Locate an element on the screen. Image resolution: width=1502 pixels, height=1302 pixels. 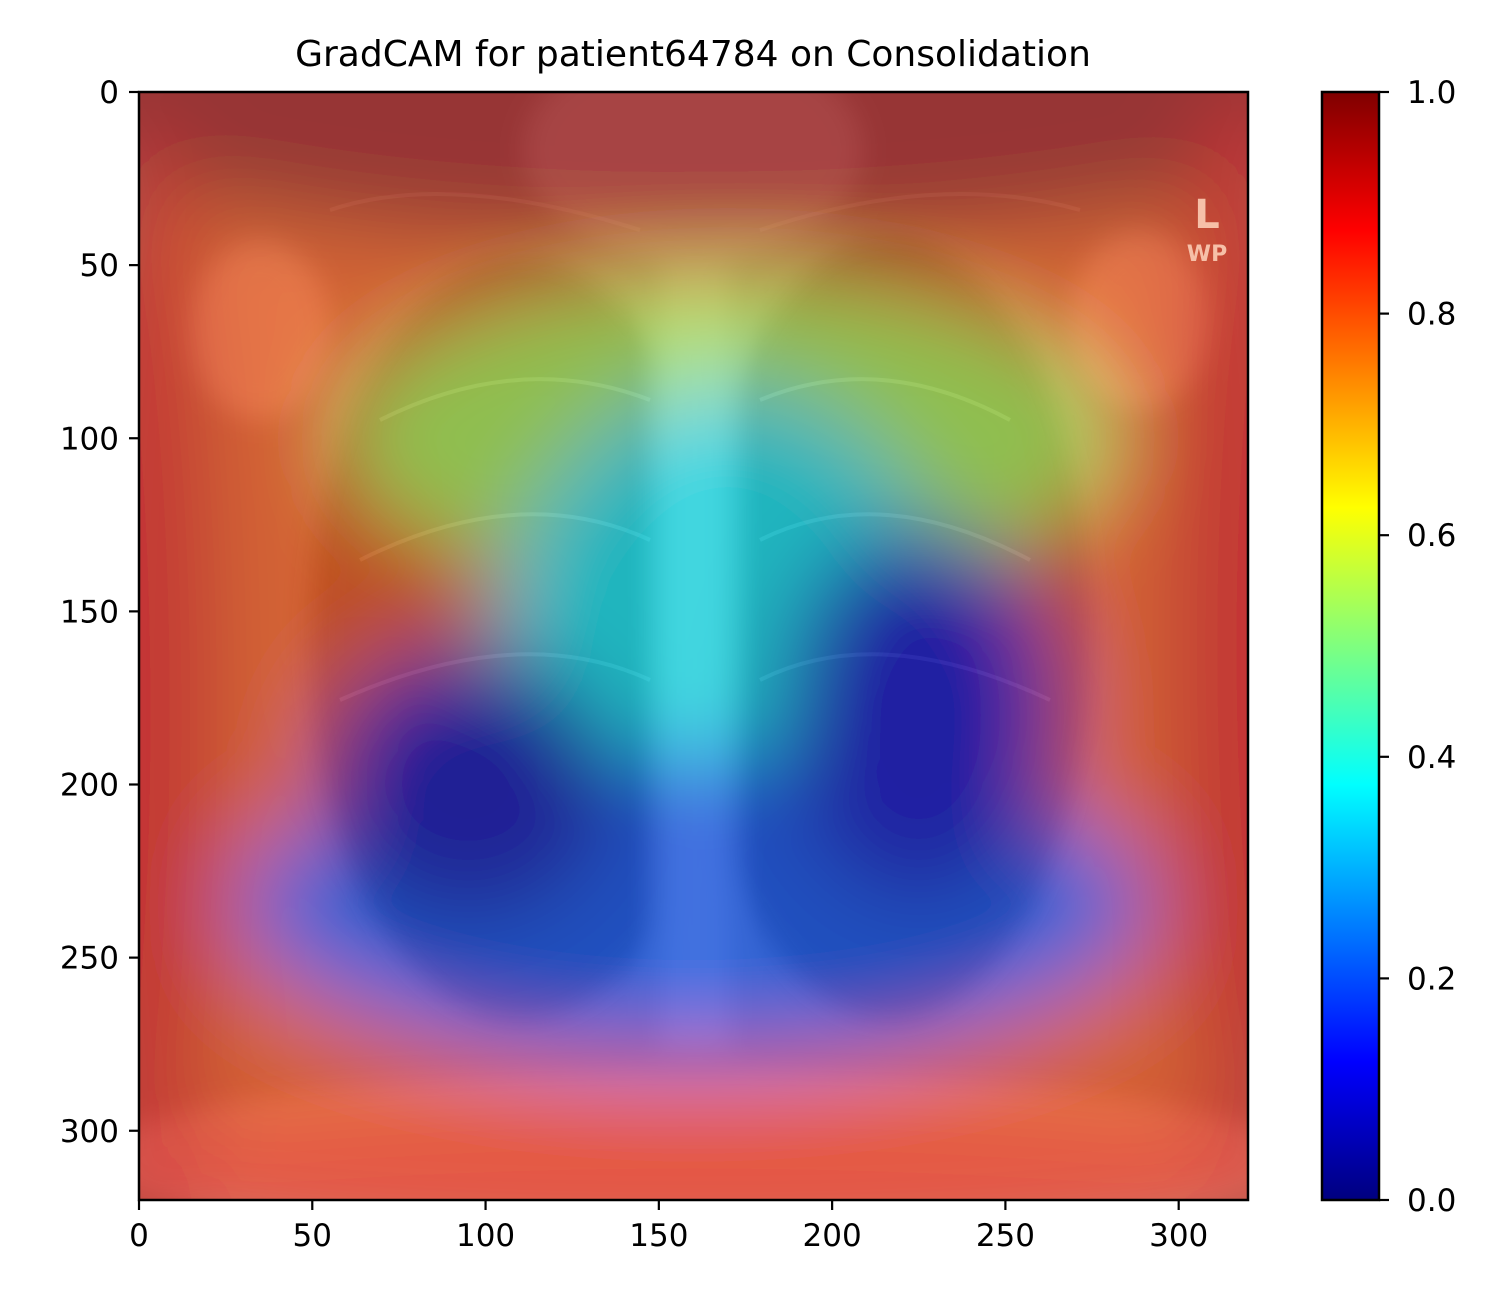
x-tick-label: 200 is located at coordinates (832, 1236).